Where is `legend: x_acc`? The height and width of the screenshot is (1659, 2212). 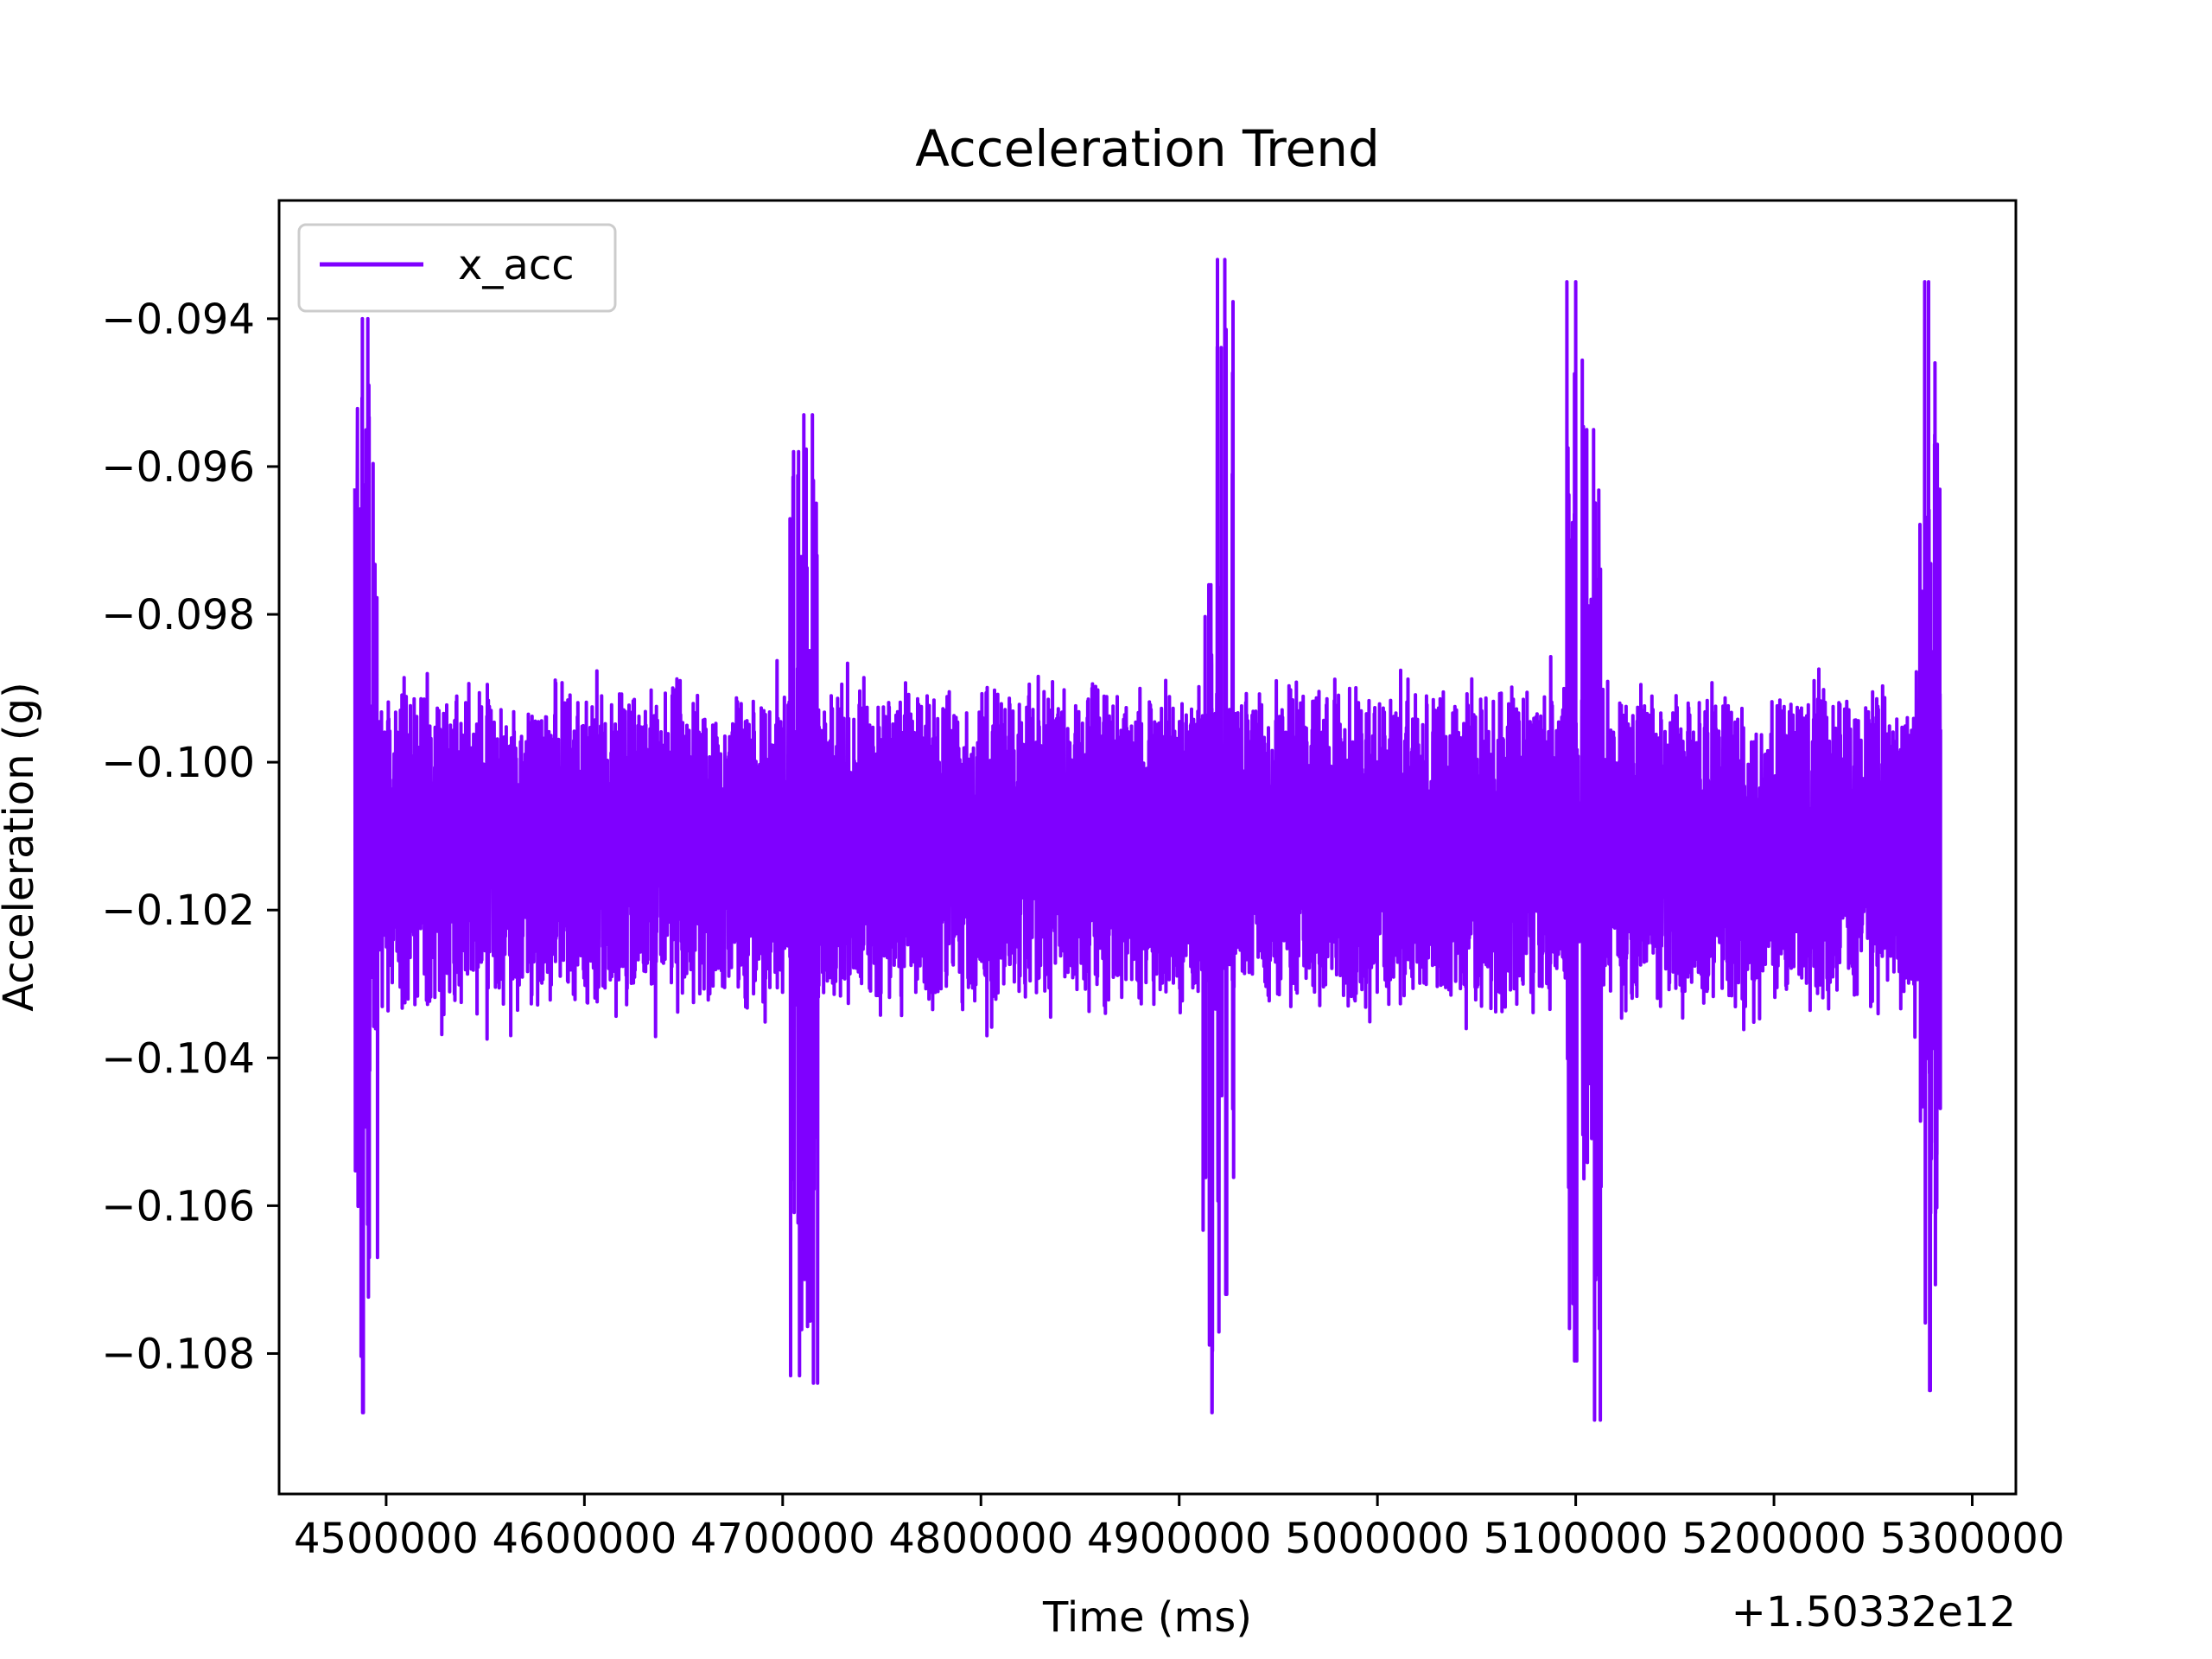
legend: x_acc is located at coordinates (457, 268).